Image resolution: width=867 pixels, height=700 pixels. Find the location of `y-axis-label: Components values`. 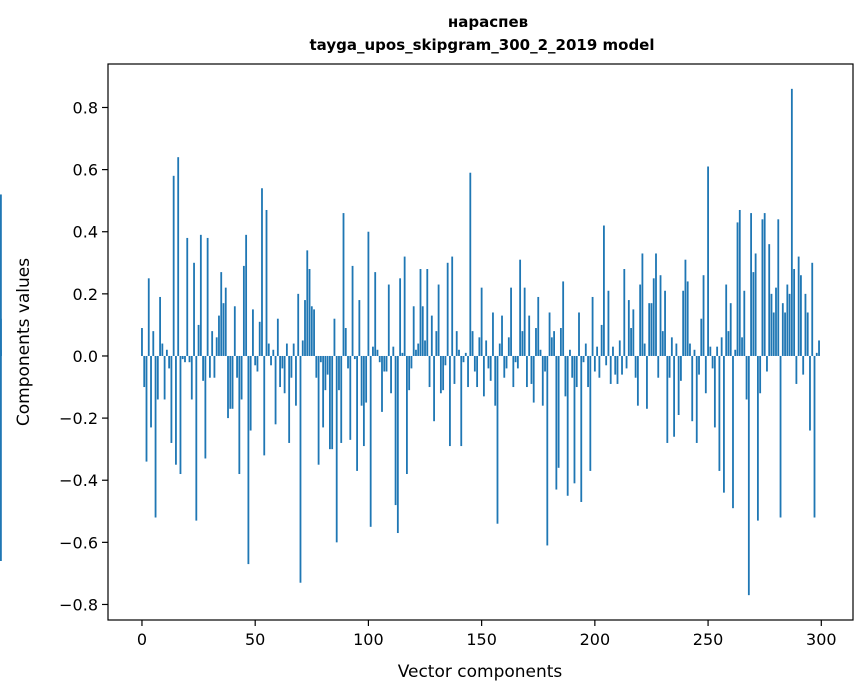

y-axis-label: Components values is located at coordinates (24, 342).